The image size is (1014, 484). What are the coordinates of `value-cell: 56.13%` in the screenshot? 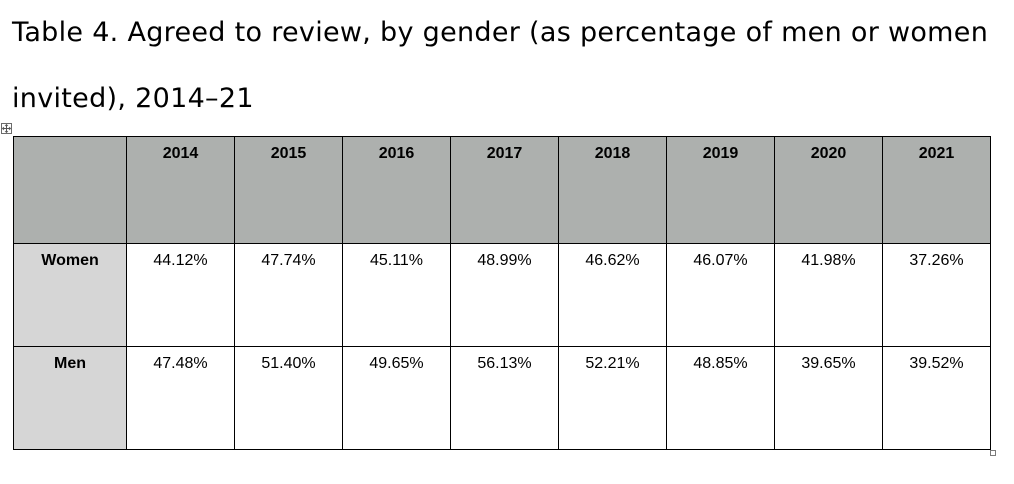 It's located at (504, 398).